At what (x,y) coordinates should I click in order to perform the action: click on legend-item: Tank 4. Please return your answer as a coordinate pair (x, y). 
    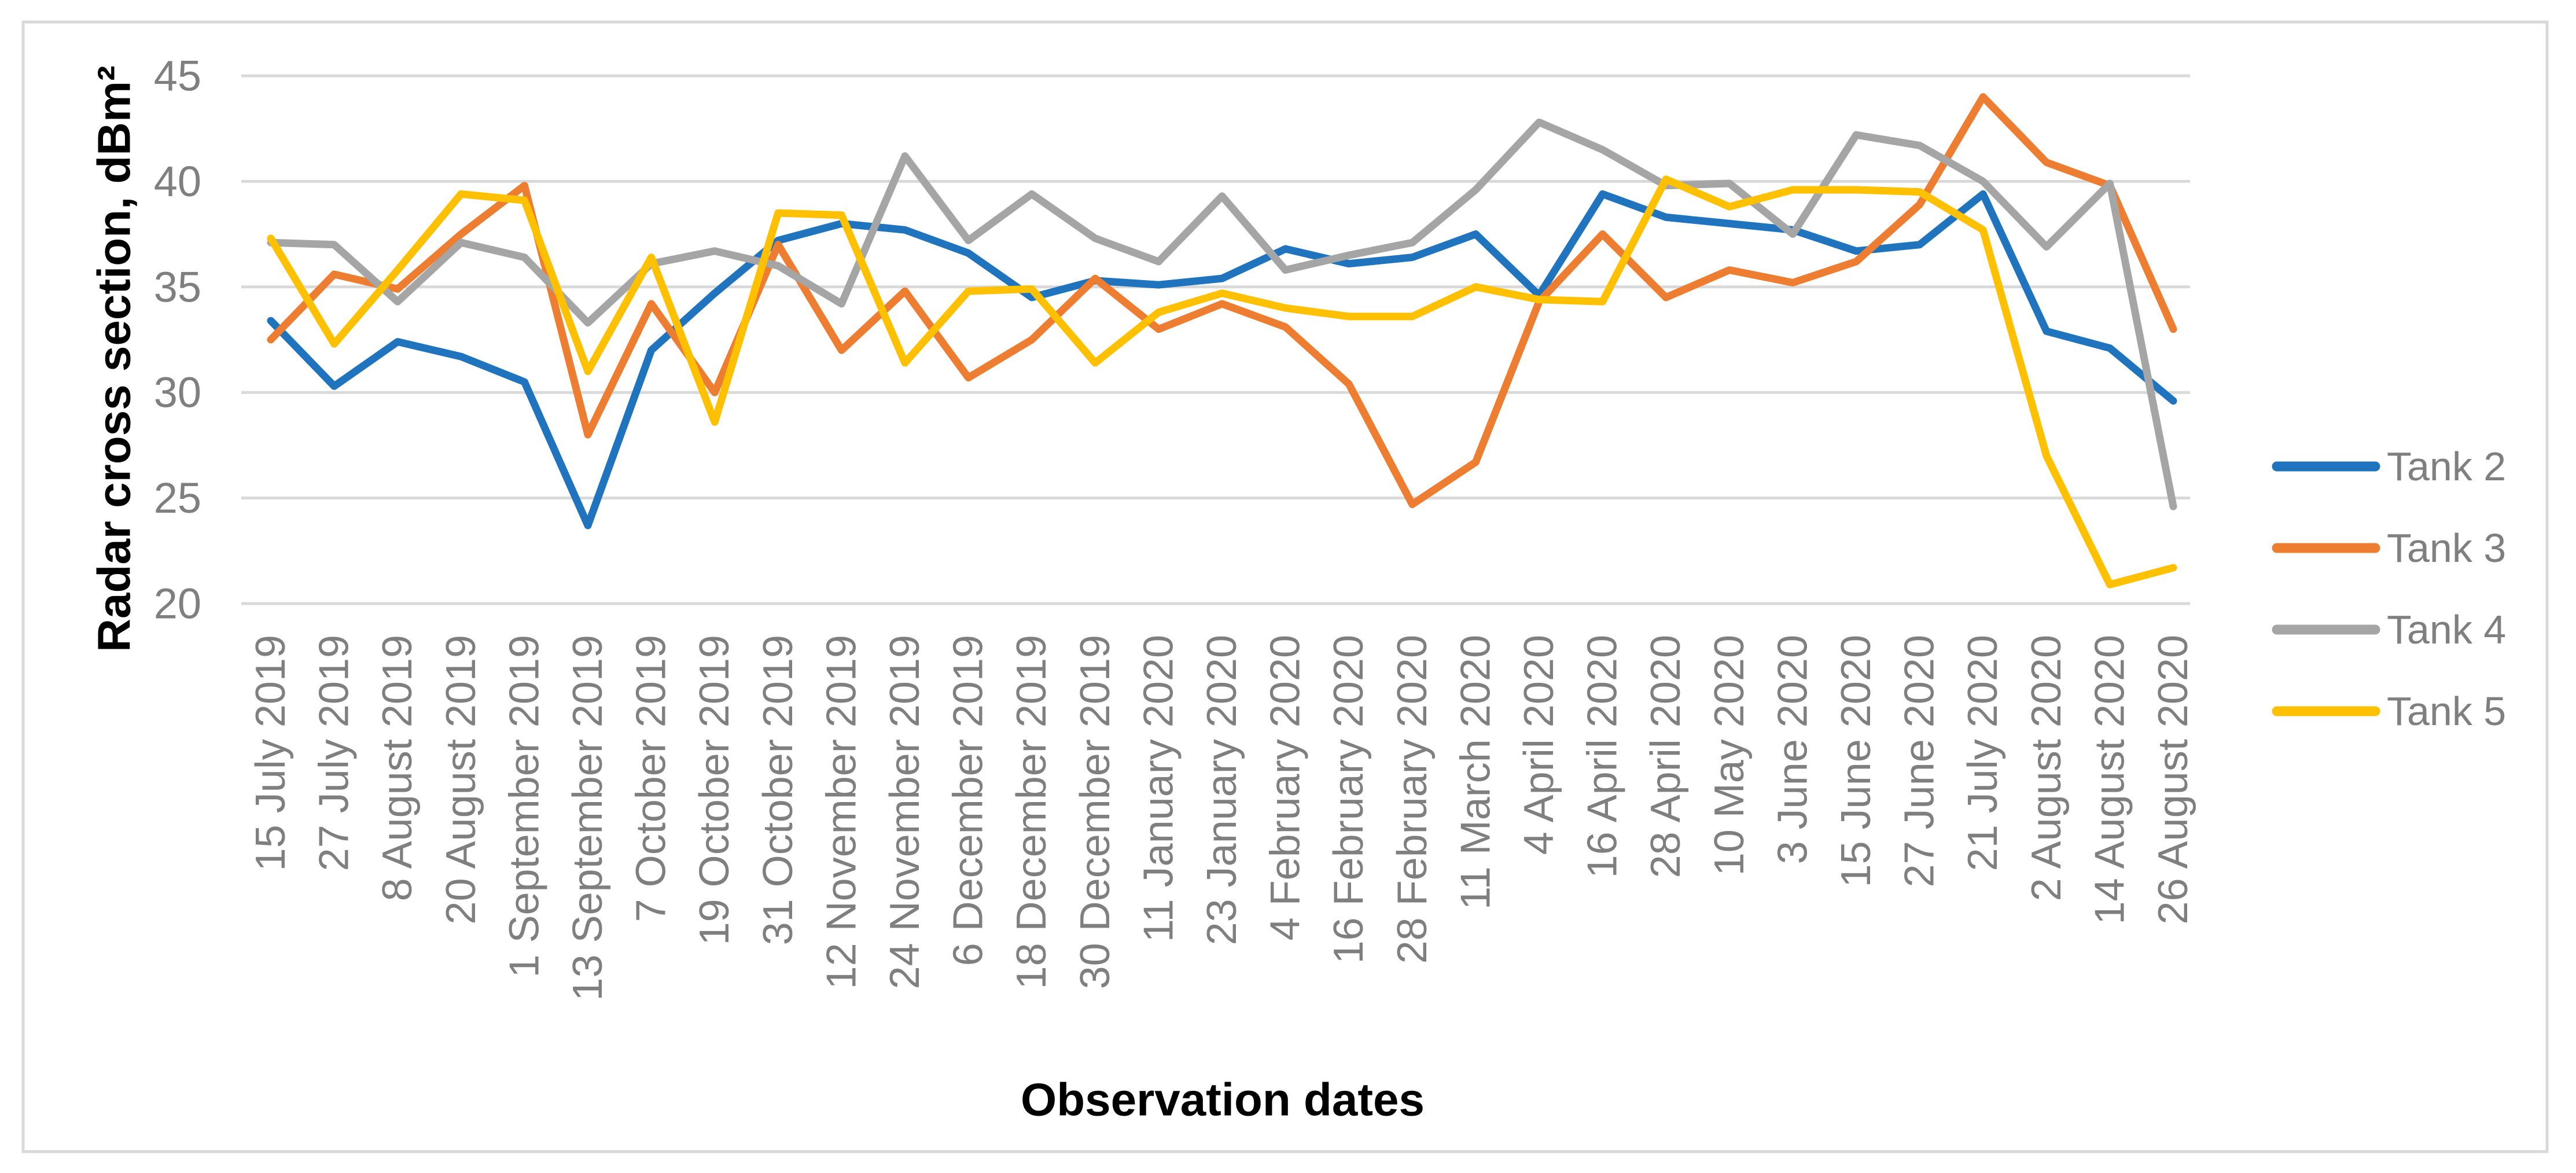
    Looking at the image, I should click on (2389, 629).